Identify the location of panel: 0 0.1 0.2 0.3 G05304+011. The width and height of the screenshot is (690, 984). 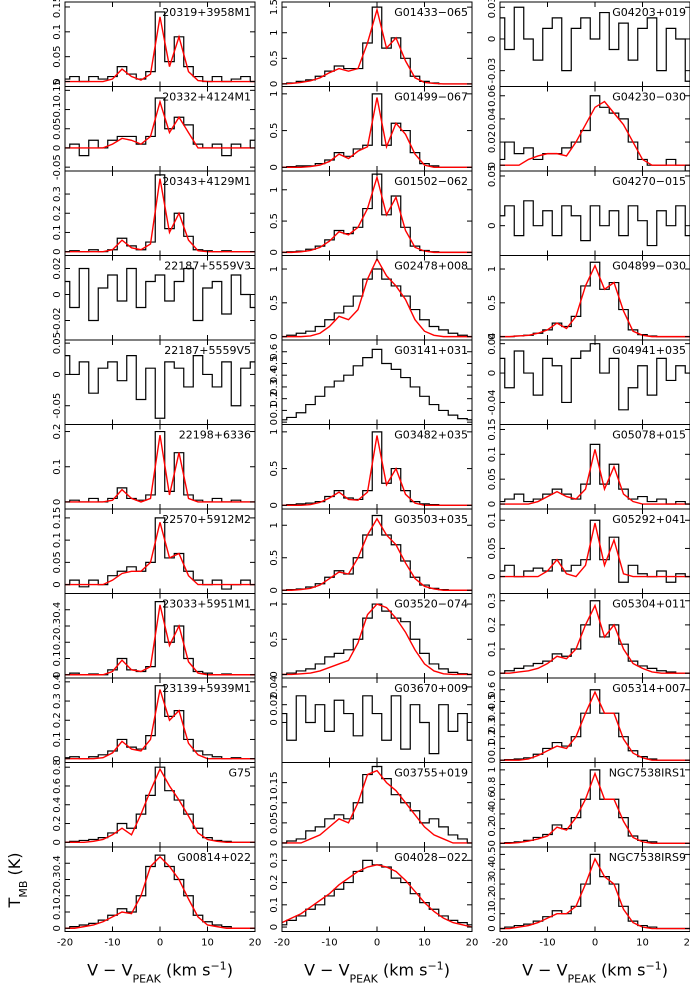
(588, 636).